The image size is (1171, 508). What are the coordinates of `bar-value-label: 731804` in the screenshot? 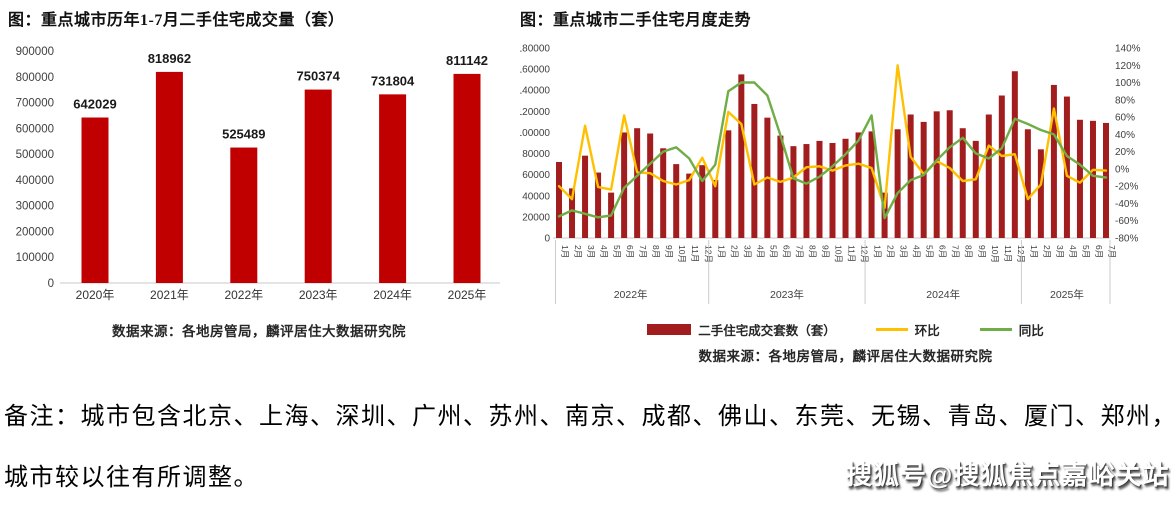 It's located at (393, 80).